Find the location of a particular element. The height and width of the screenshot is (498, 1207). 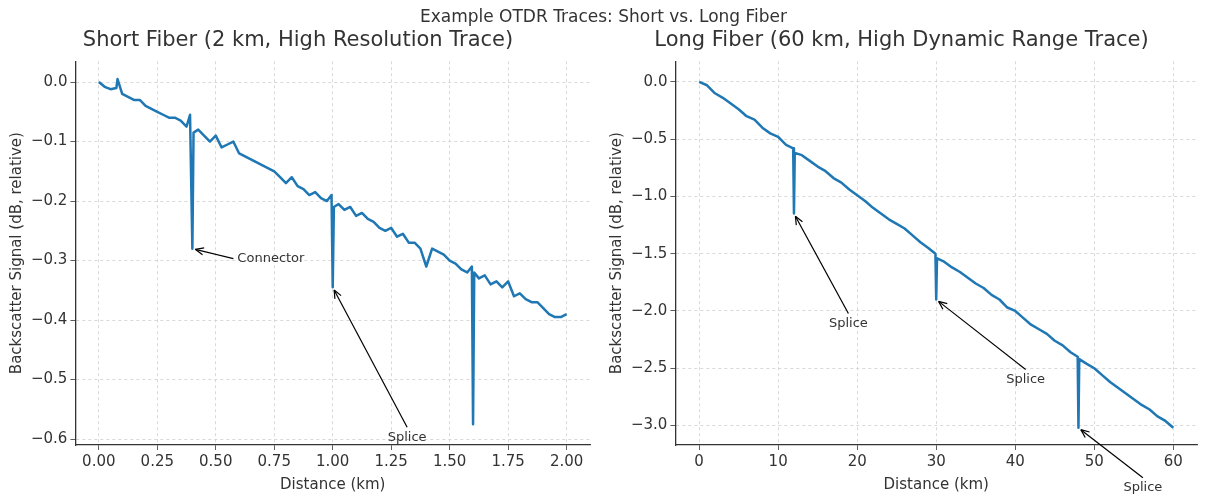

annotation: Connector is located at coordinates (271, 258).